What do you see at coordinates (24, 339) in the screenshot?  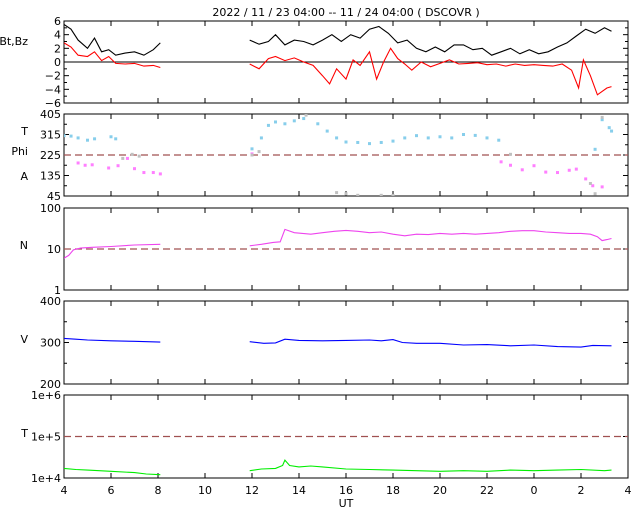 I see `y-axis-label: V` at bounding box center [24, 339].